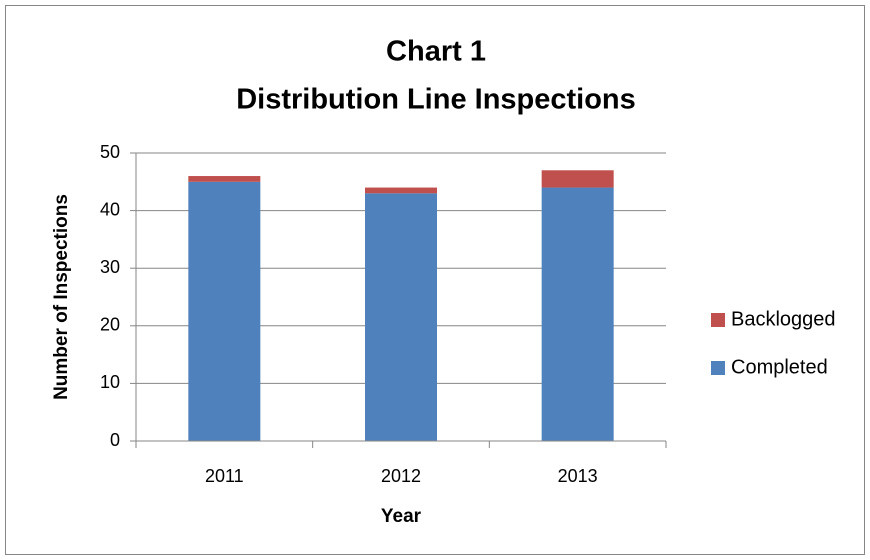 This screenshot has height=560, width=870. What do you see at coordinates (401, 476) in the screenshot?
I see `x-tick-label: 2012` at bounding box center [401, 476].